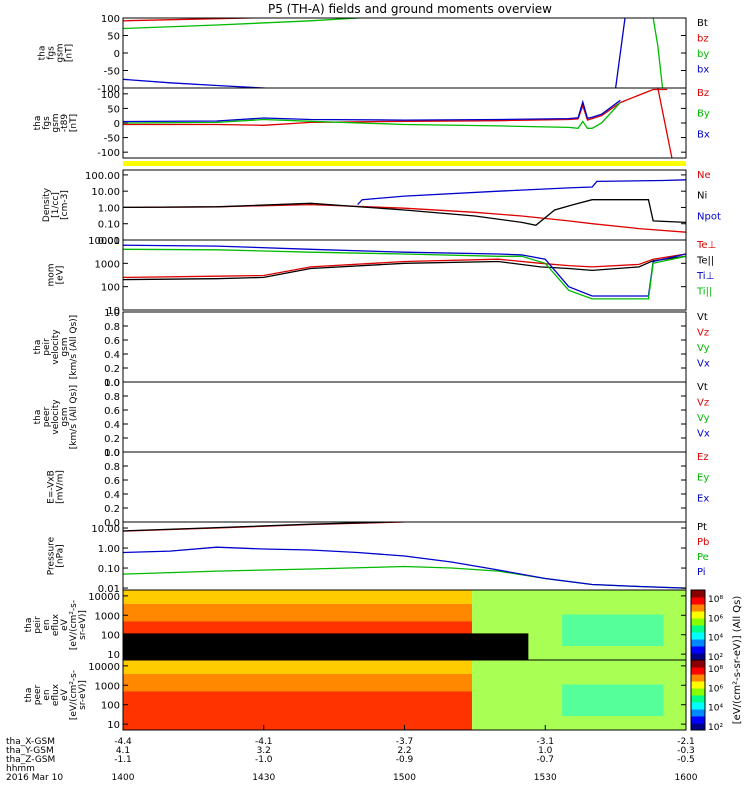 Image resolution: width=750 pixels, height=800 pixels. Describe the element at coordinates (56, 487) in the screenshot. I see `y-axis-label: E=-VxB [mV/m]` at that location.